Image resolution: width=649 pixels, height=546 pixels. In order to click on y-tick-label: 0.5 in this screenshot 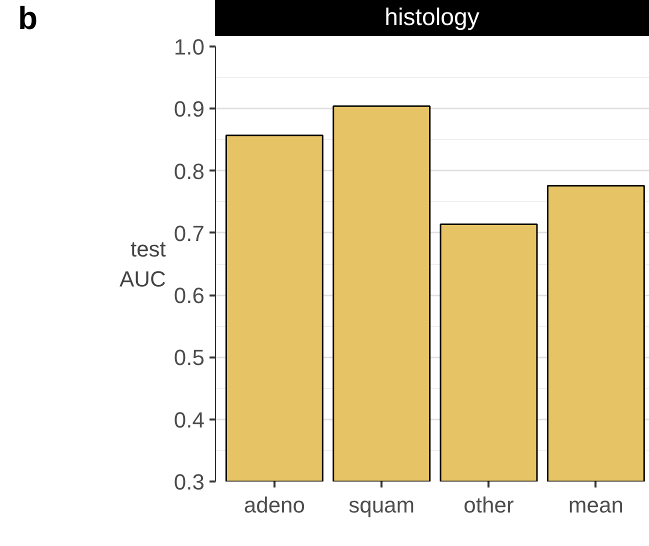, I will do `click(189, 357)`.